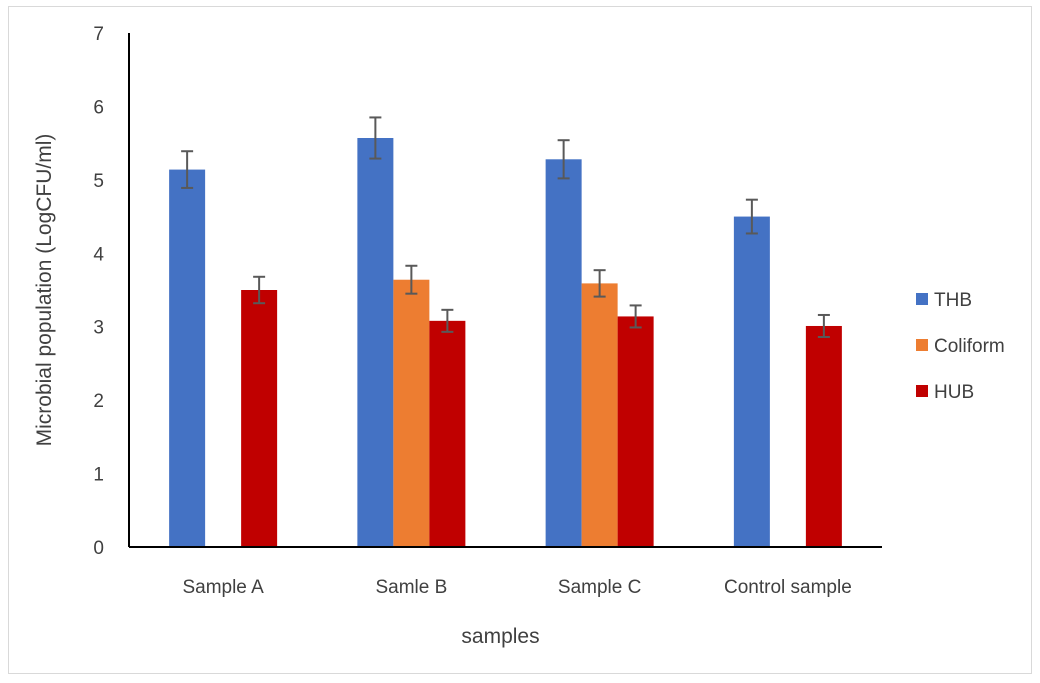  I want to click on y-tick-labels: 0 1 2 3 4 5 6 7, so click(98, 291).